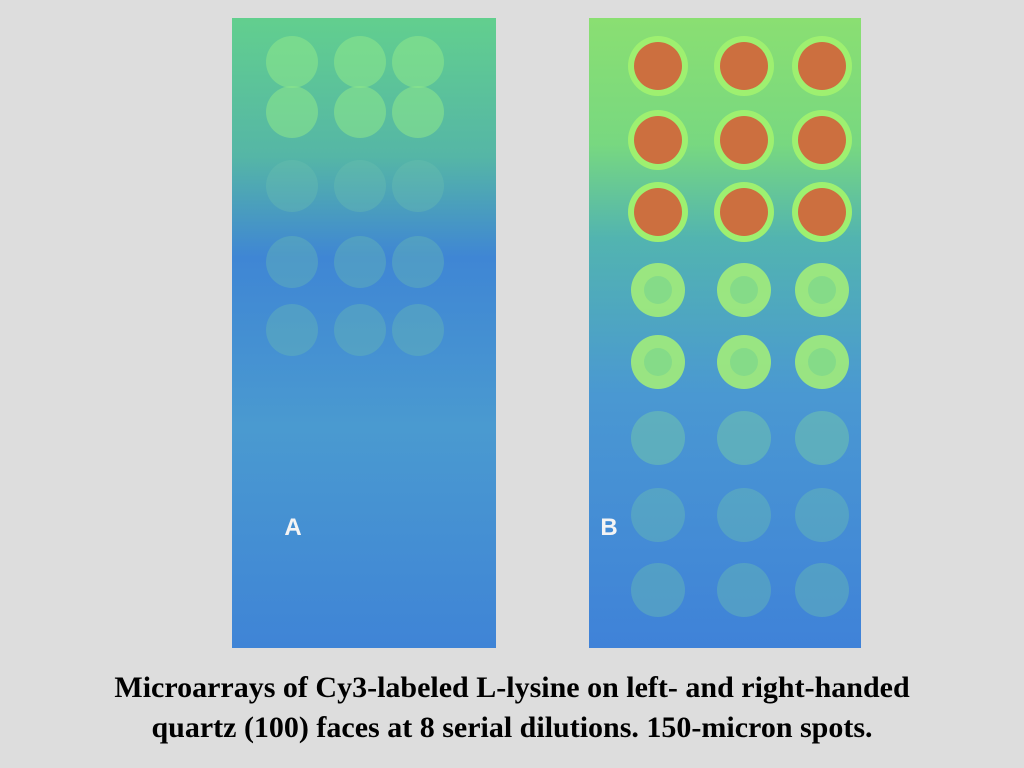  I want to click on panel-label: A, so click(292, 527).